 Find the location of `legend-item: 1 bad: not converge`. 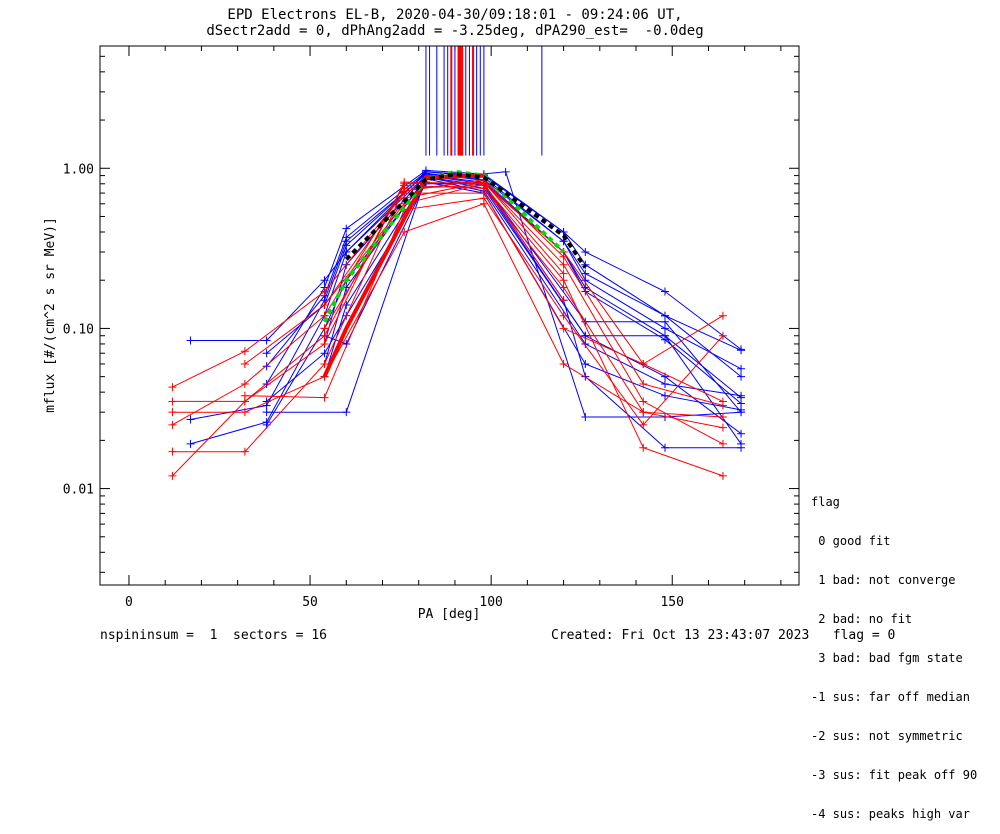

legend-item: 1 bad: not converge is located at coordinates (883, 580).